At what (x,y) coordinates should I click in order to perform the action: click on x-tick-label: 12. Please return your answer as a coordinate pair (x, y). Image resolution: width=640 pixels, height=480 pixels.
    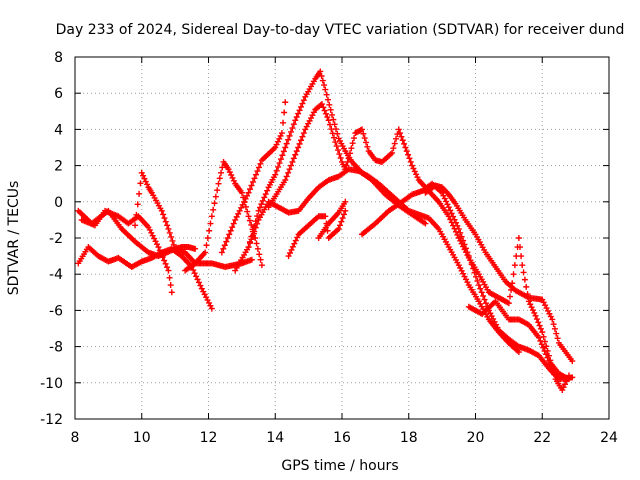
    Looking at the image, I should click on (209, 438).